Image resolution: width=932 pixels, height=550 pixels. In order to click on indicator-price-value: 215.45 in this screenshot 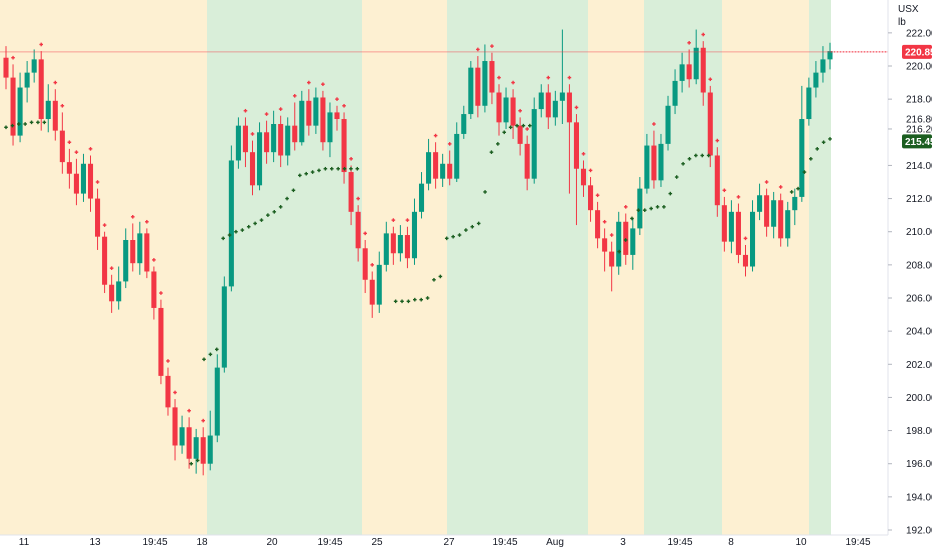, I will do `click(918, 142)`.